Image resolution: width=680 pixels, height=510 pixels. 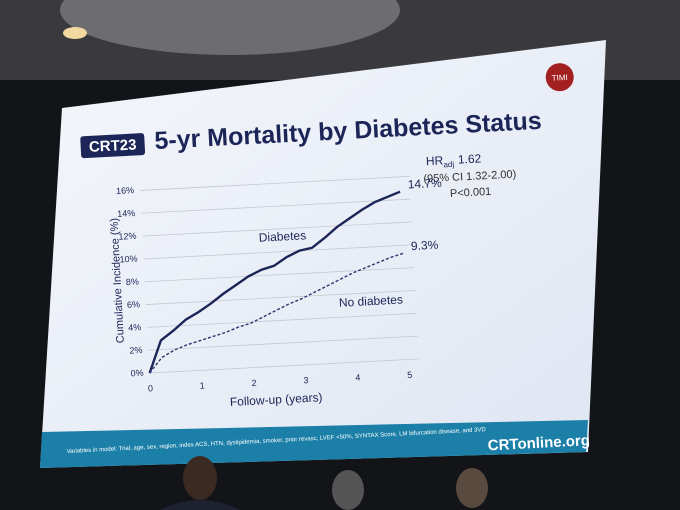 I want to click on series-label: No diabetes, so click(x=371, y=300).